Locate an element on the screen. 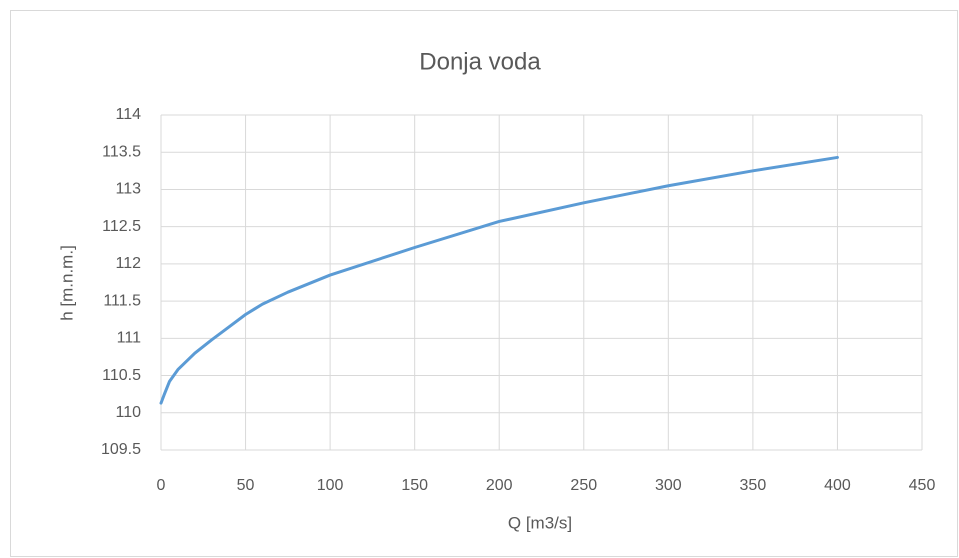  x-tick-label: 100 is located at coordinates (330, 485).